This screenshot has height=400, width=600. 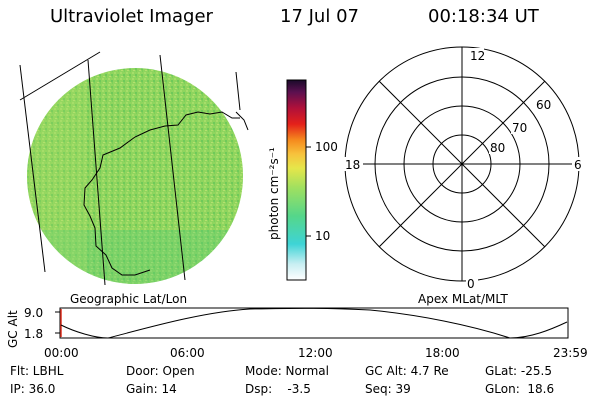 I want to click on status-dsp: Dsp: -3.5, so click(x=278, y=389).